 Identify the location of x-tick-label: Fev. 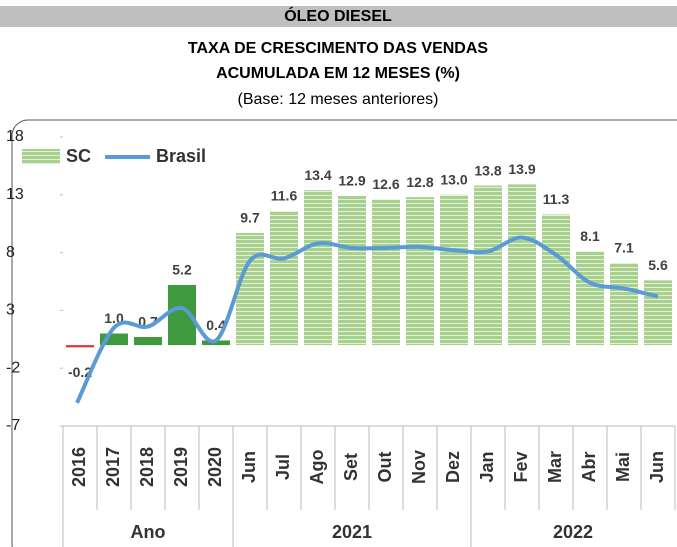
(521, 466).